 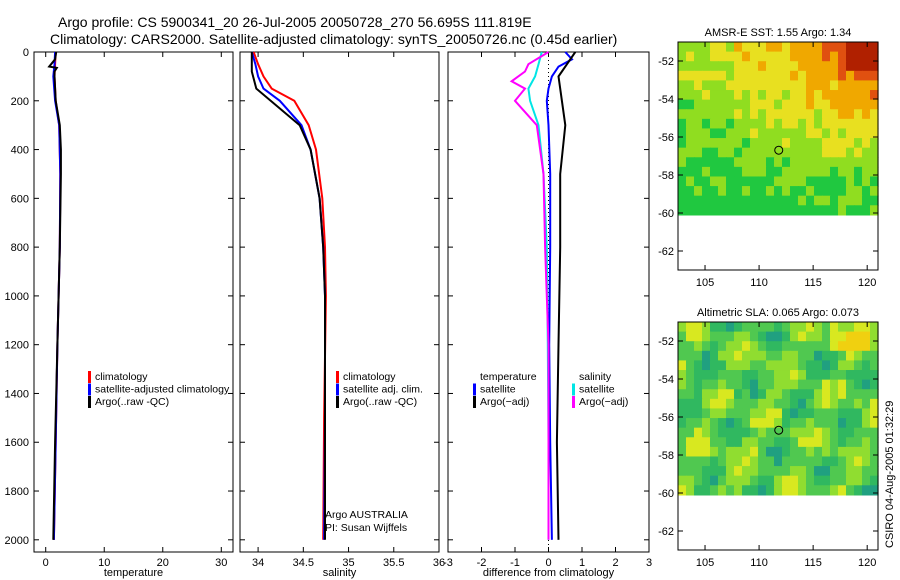 I want to click on sla_map-xtick-label: 105, so click(x=705, y=563).